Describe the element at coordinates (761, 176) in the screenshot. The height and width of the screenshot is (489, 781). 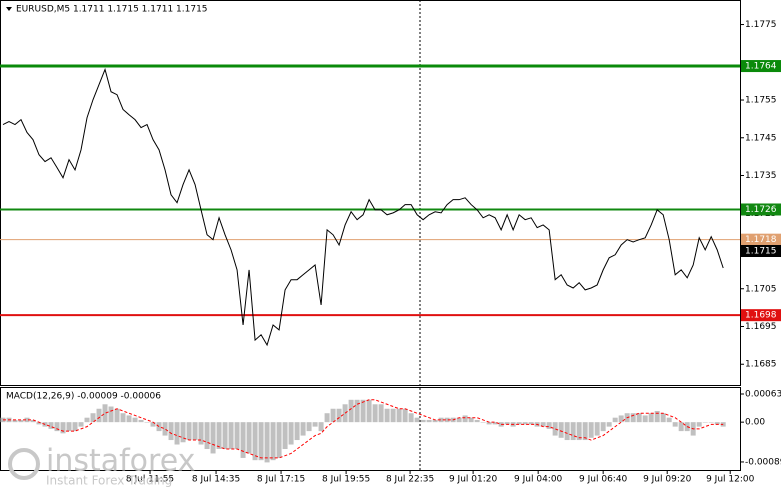
I see `y-tick-label: 1.1735` at that location.